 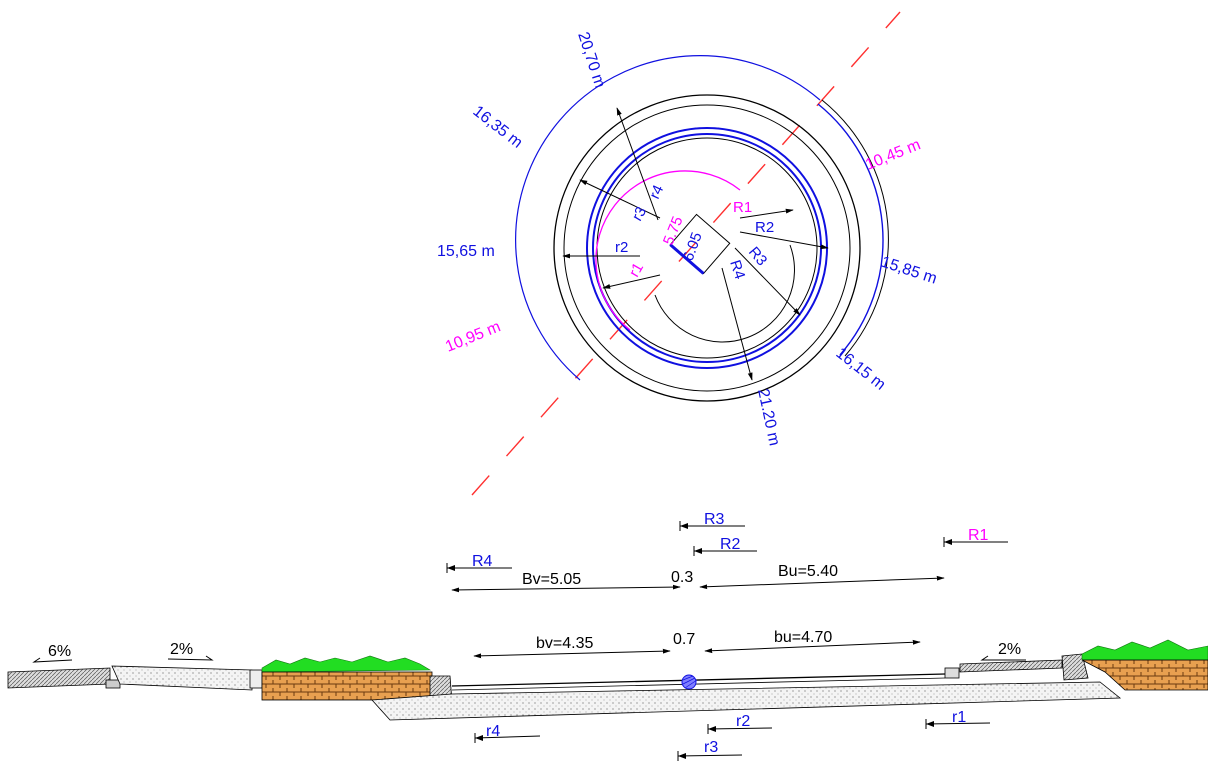 I want to click on bmid-label: 0.7, so click(x=684, y=639).